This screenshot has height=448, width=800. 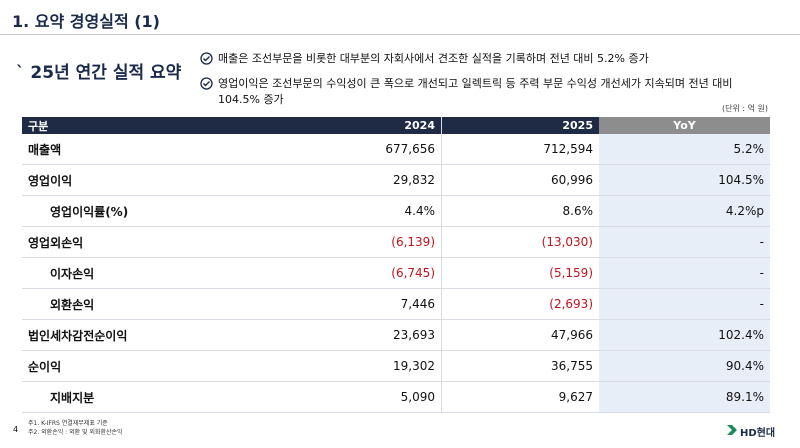 What do you see at coordinates (343, 180) in the screenshot?
I see `cell: 29,832` at bounding box center [343, 180].